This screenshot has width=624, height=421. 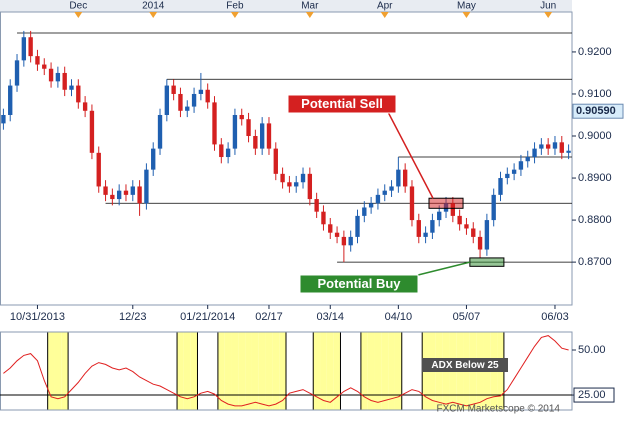 What do you see at coordinates (133, 317) in the screenshot?
I see `x-tick-label: 12/23` at bounding box center [133, 317].